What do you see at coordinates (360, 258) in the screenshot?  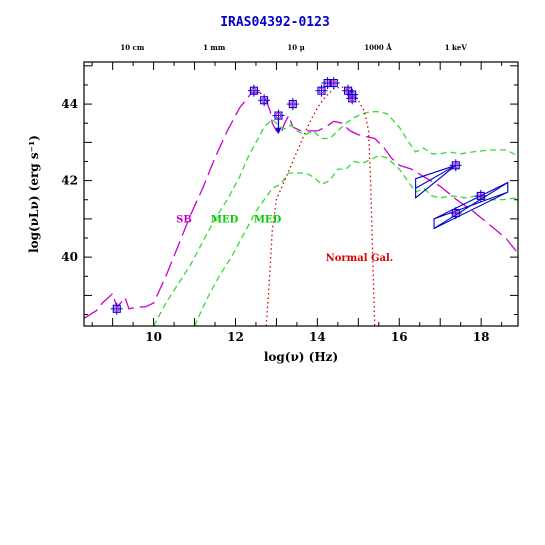 I see `annotation-label: Normal Gal.` at bounding box center [360, 258].